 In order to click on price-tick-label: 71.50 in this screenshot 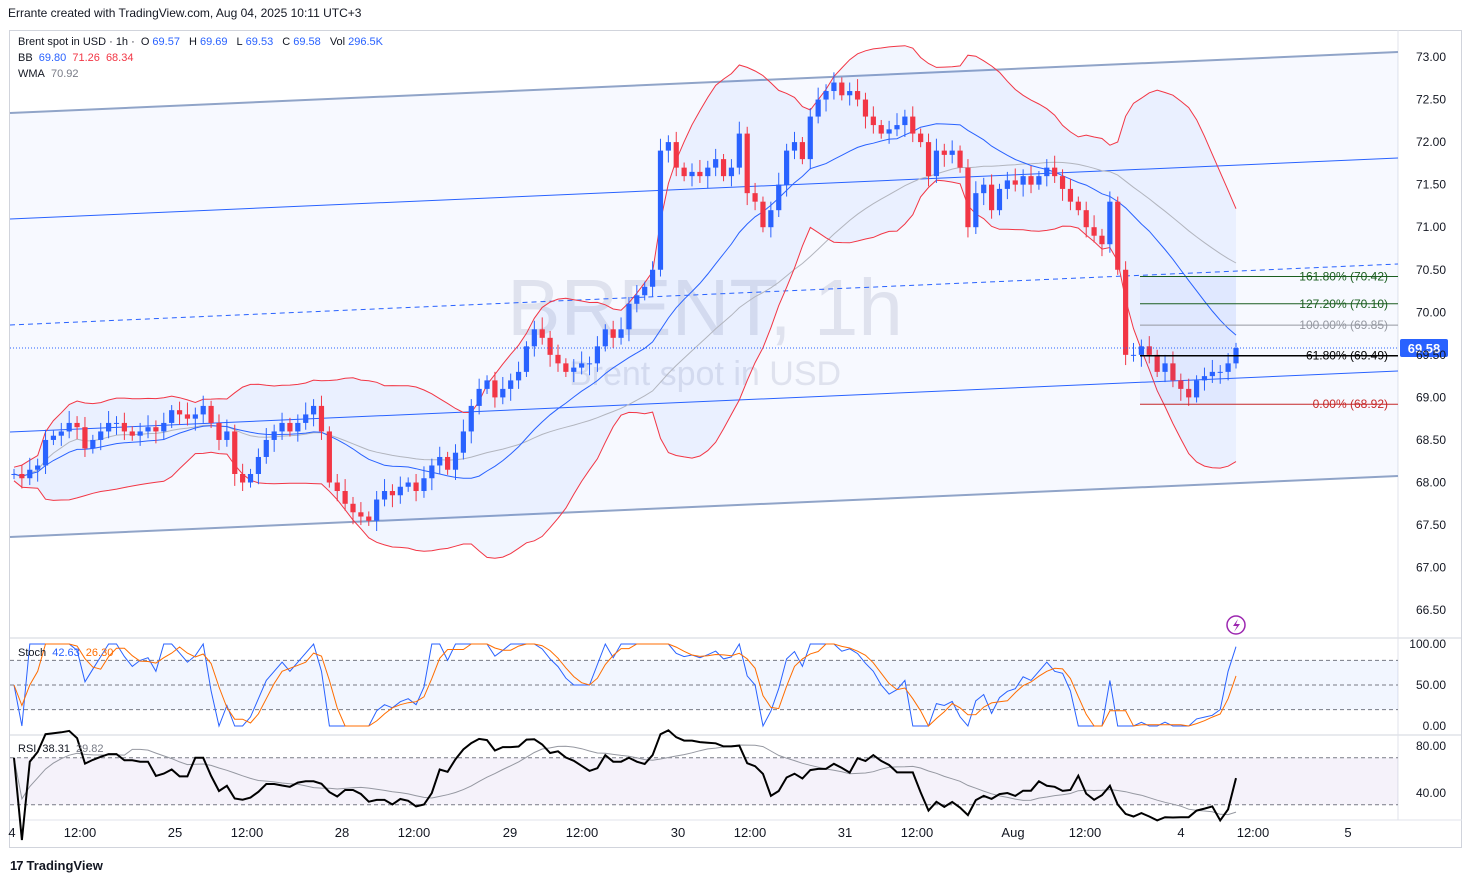, I will do `click(1431, 185)`.